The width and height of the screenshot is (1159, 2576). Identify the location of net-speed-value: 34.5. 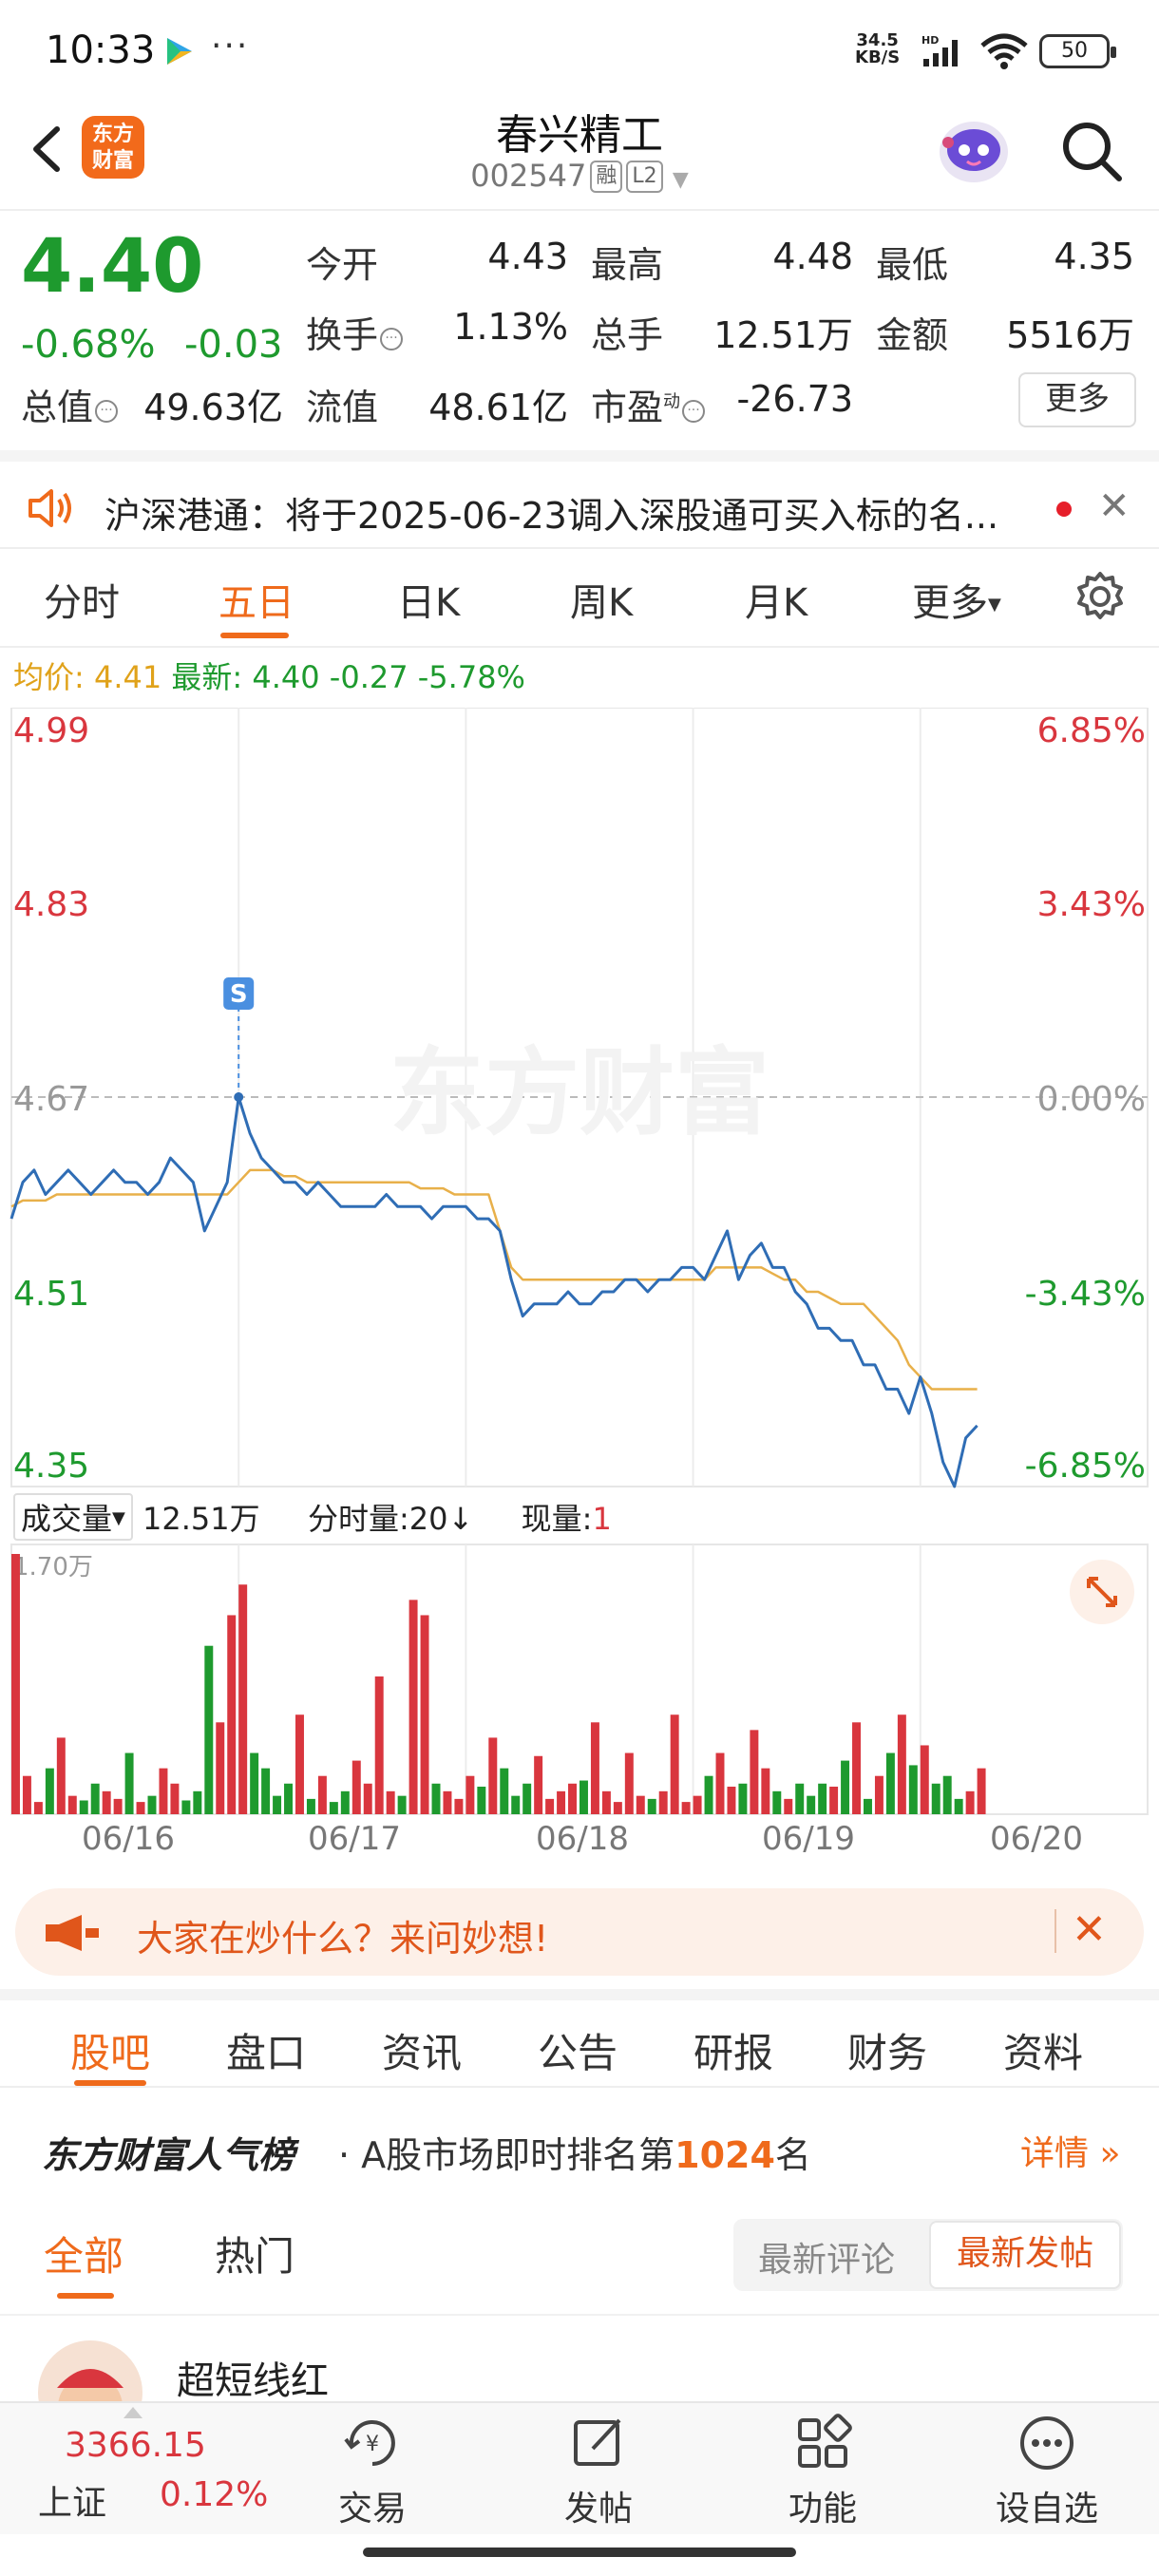
(877, 40).